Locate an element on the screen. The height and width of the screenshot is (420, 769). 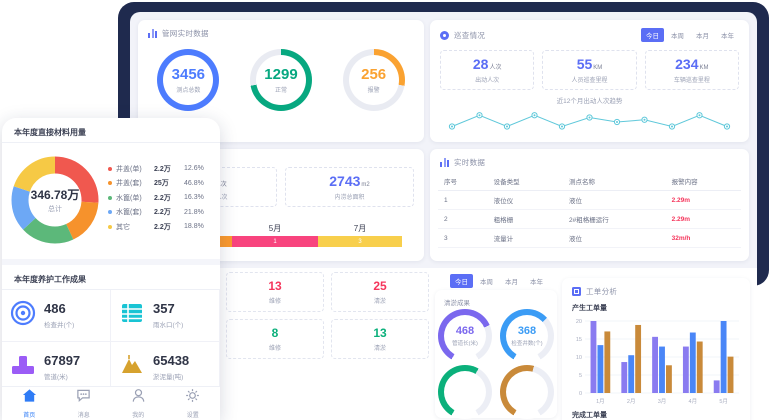
work-tab-4: 本年 is located at coordinates (536, 282).